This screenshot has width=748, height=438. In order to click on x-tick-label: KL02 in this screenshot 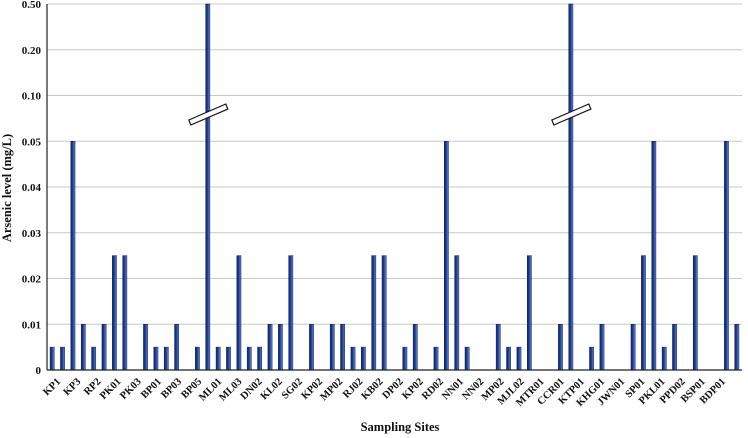, I will do `click(272, 389)`.